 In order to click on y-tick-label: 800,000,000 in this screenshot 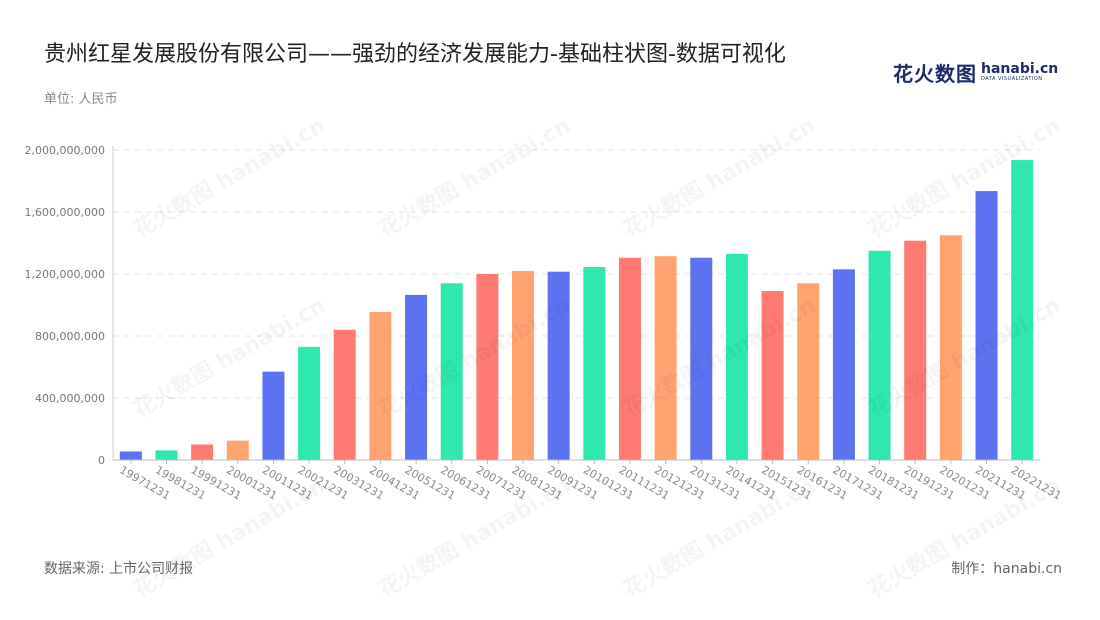, I will do `click(70, 336)`.